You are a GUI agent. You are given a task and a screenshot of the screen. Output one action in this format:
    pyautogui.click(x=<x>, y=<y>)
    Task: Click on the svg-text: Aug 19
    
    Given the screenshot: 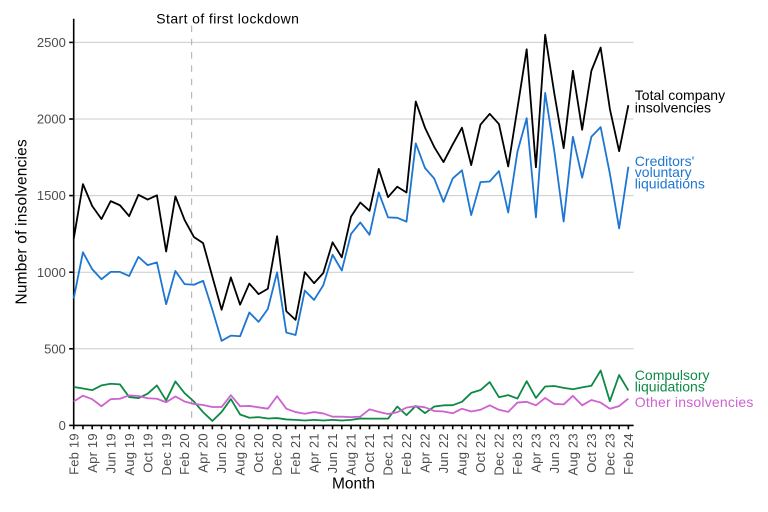 What is the action you would take?
    pyautogui.click(x=129, y=454)
    